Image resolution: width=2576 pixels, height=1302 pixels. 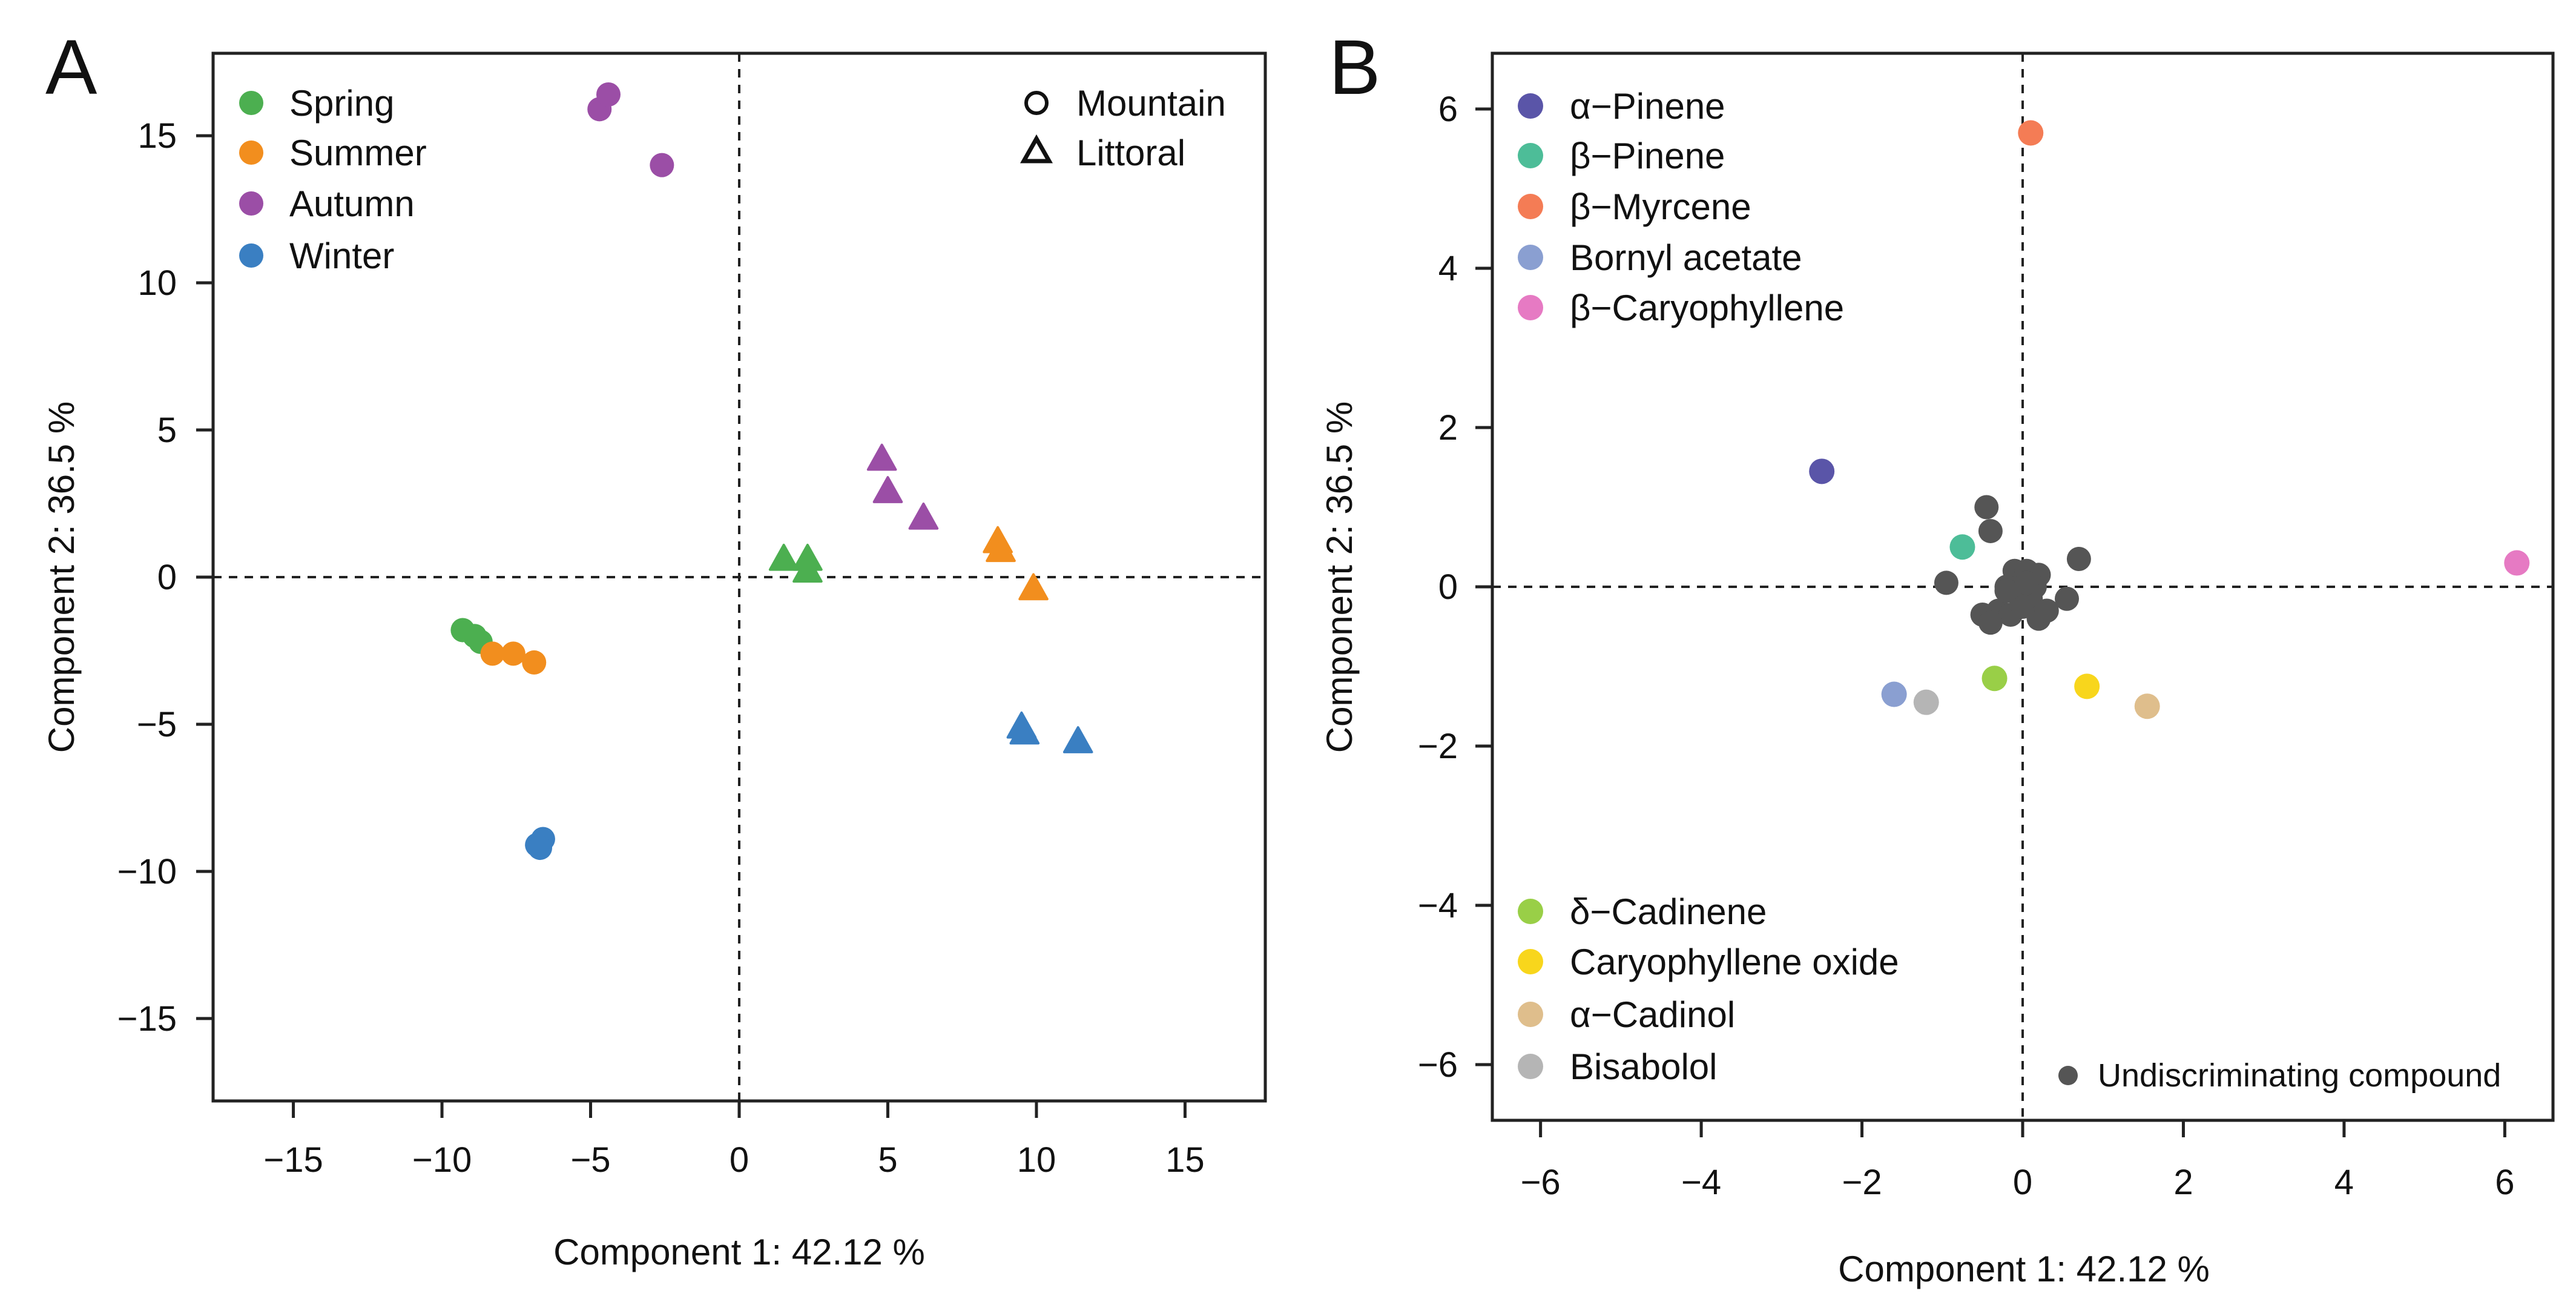 What do you see at coordinates (352, 204) in the screenshot?
I see `legend-label-autumn: Autumn` at bounding box center [352, 204].